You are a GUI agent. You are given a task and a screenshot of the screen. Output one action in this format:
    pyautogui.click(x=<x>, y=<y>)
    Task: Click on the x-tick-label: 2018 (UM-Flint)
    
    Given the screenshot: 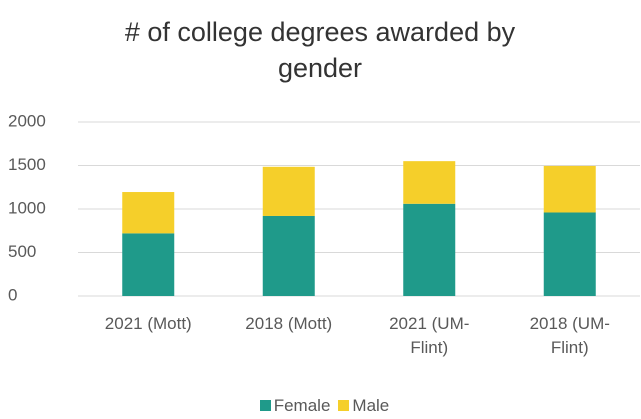 What is the action you would take?
    pyautogui.click(x=569, y=335)
    